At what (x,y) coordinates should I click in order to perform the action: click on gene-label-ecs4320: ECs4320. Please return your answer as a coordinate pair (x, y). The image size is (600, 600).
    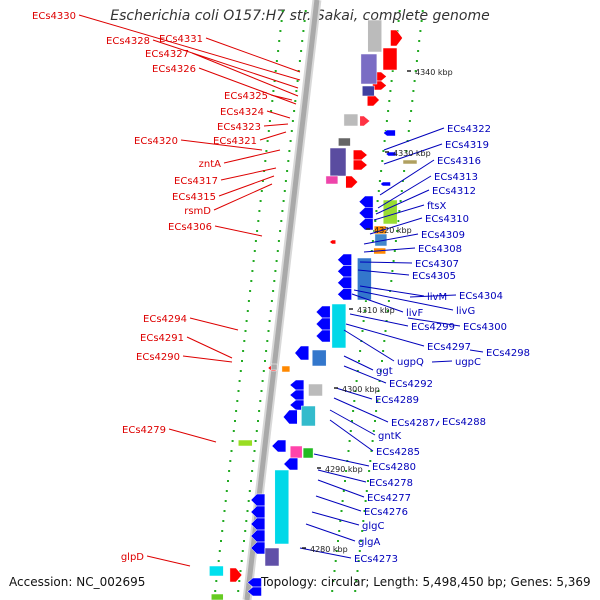
    Looking at the image, I should click on (156, 141).